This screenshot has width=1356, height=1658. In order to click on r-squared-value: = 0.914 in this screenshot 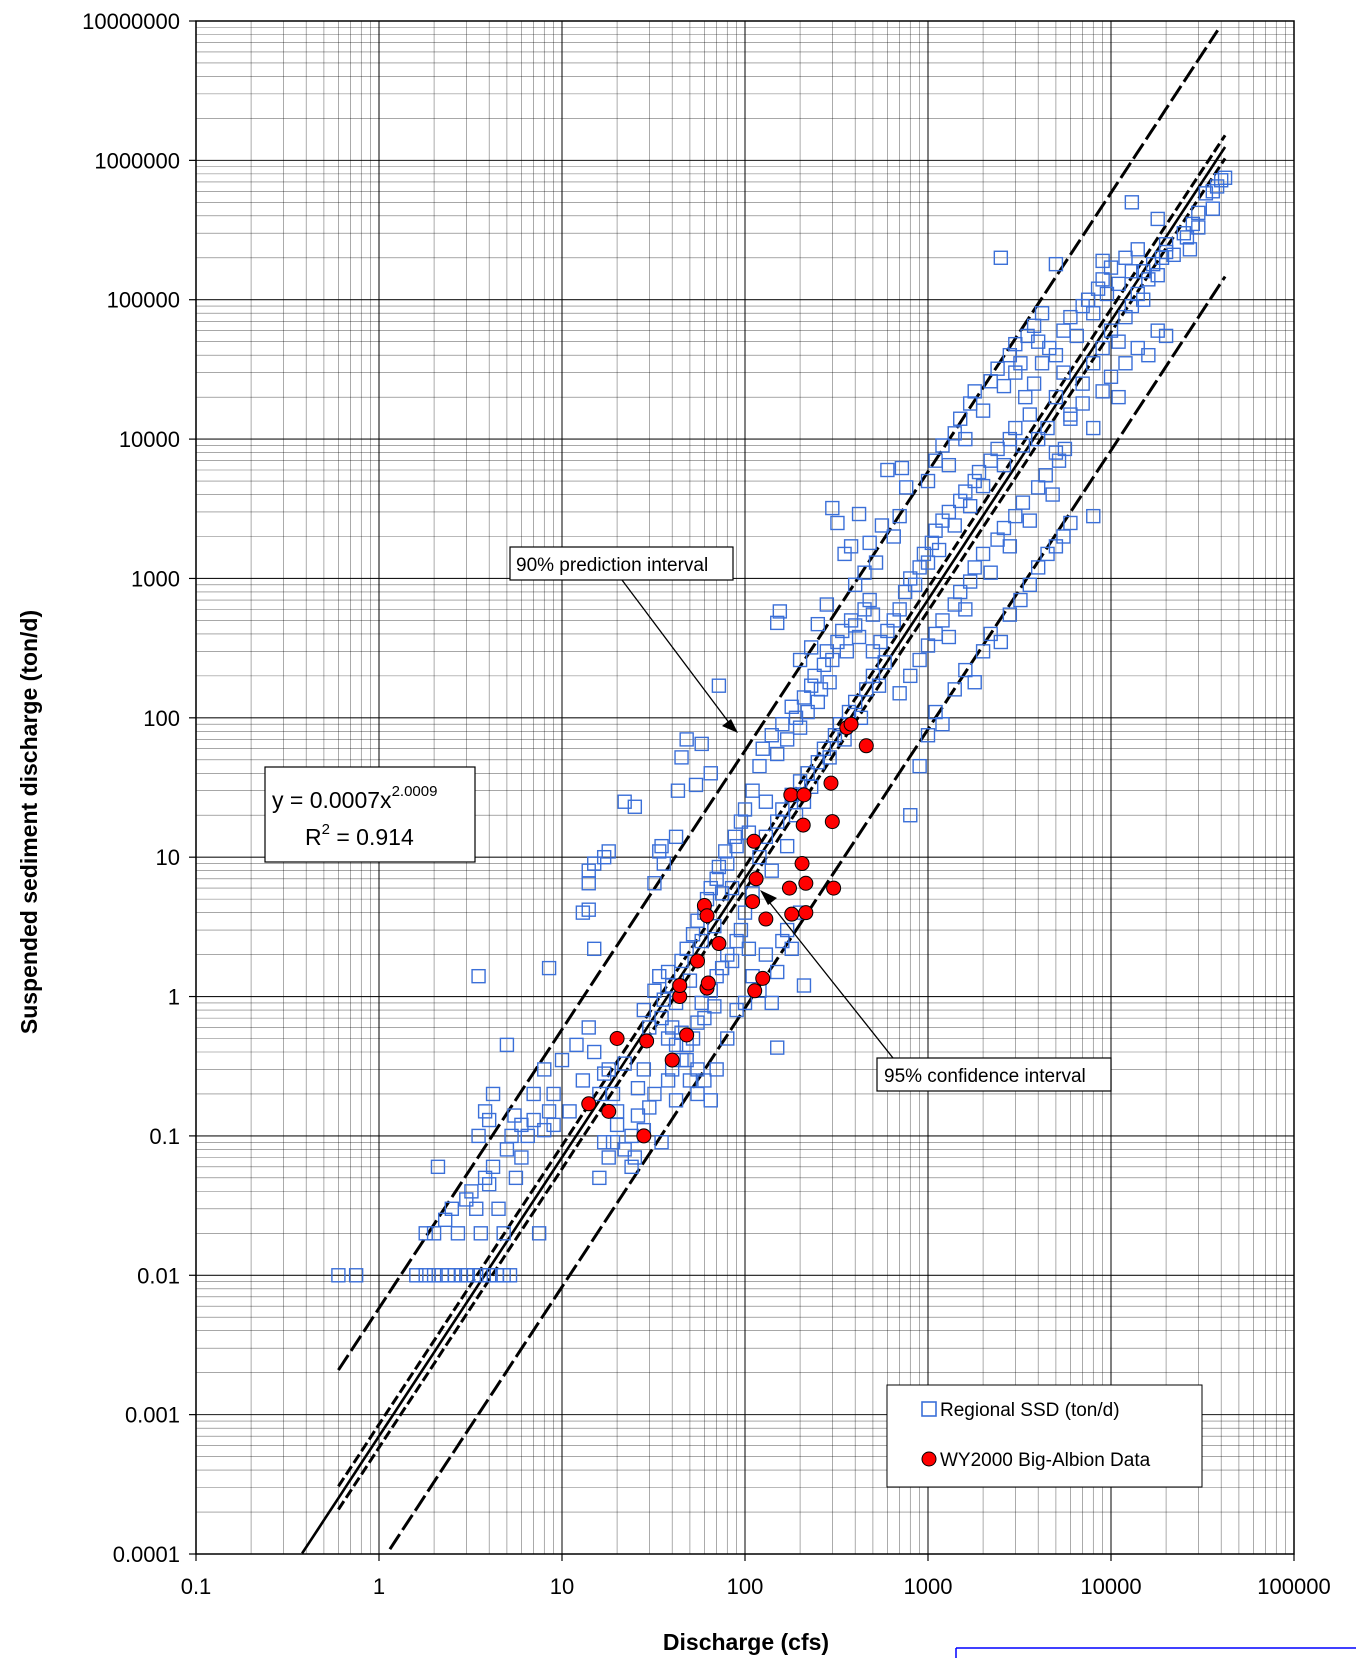, I will do `click(372, 837)`.